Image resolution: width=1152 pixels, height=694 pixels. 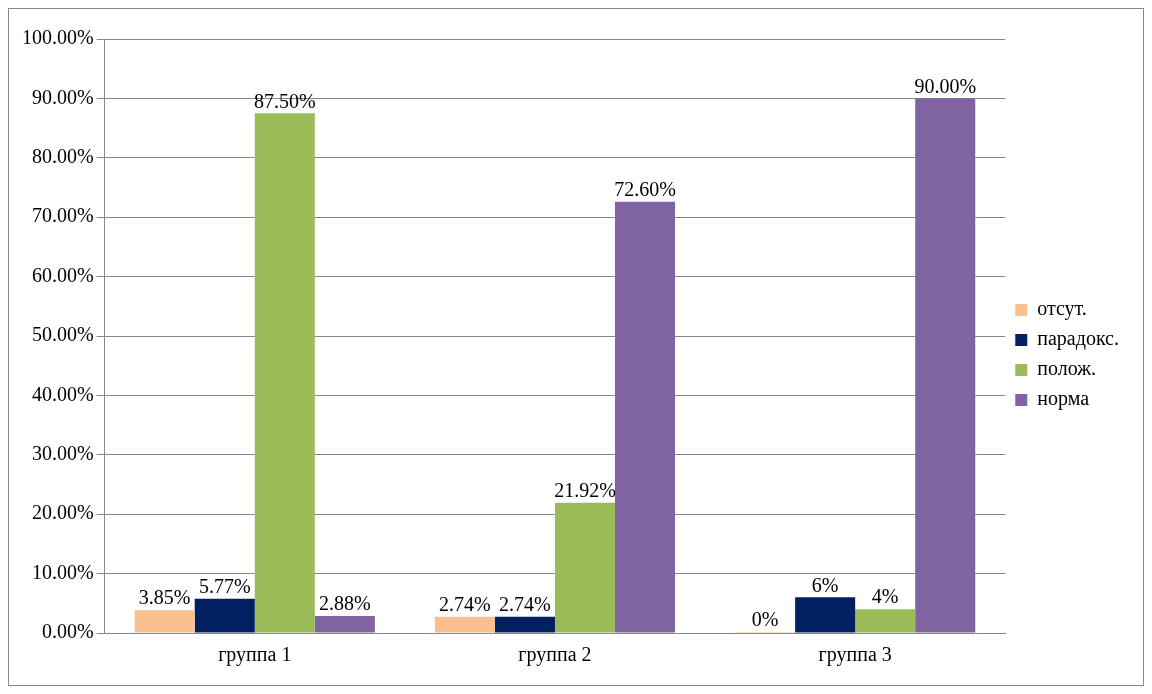 What do you see at coordinates (645, 189) in the screenshot?
I see `data-label: 72.60%` at bounding box center [645, 189].